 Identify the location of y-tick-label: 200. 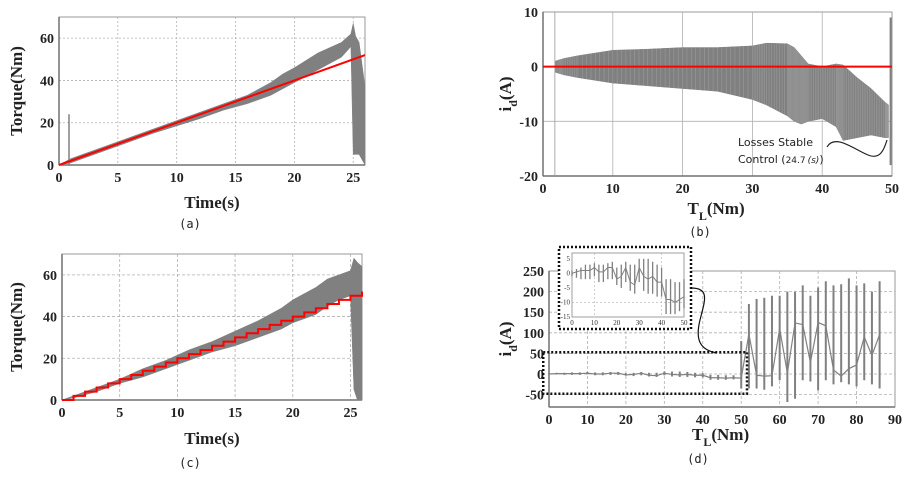
(533, 293).